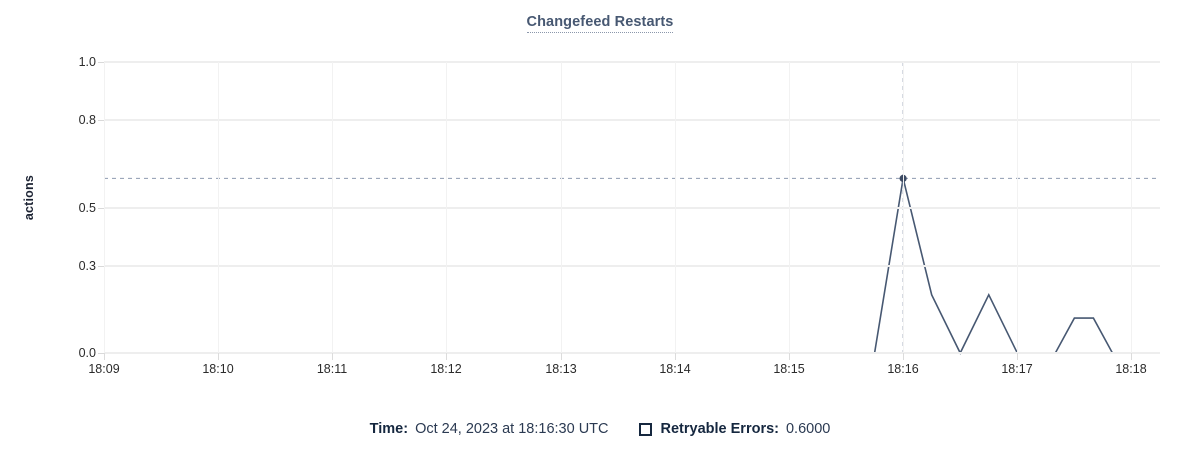 Image resolution: width=1200 pixels, height=469 pixels. What do you see at coordinates (1131, 369) in the screenshot?
I see `x-tick-label: 18:18` at bounding box center [1131, 369].